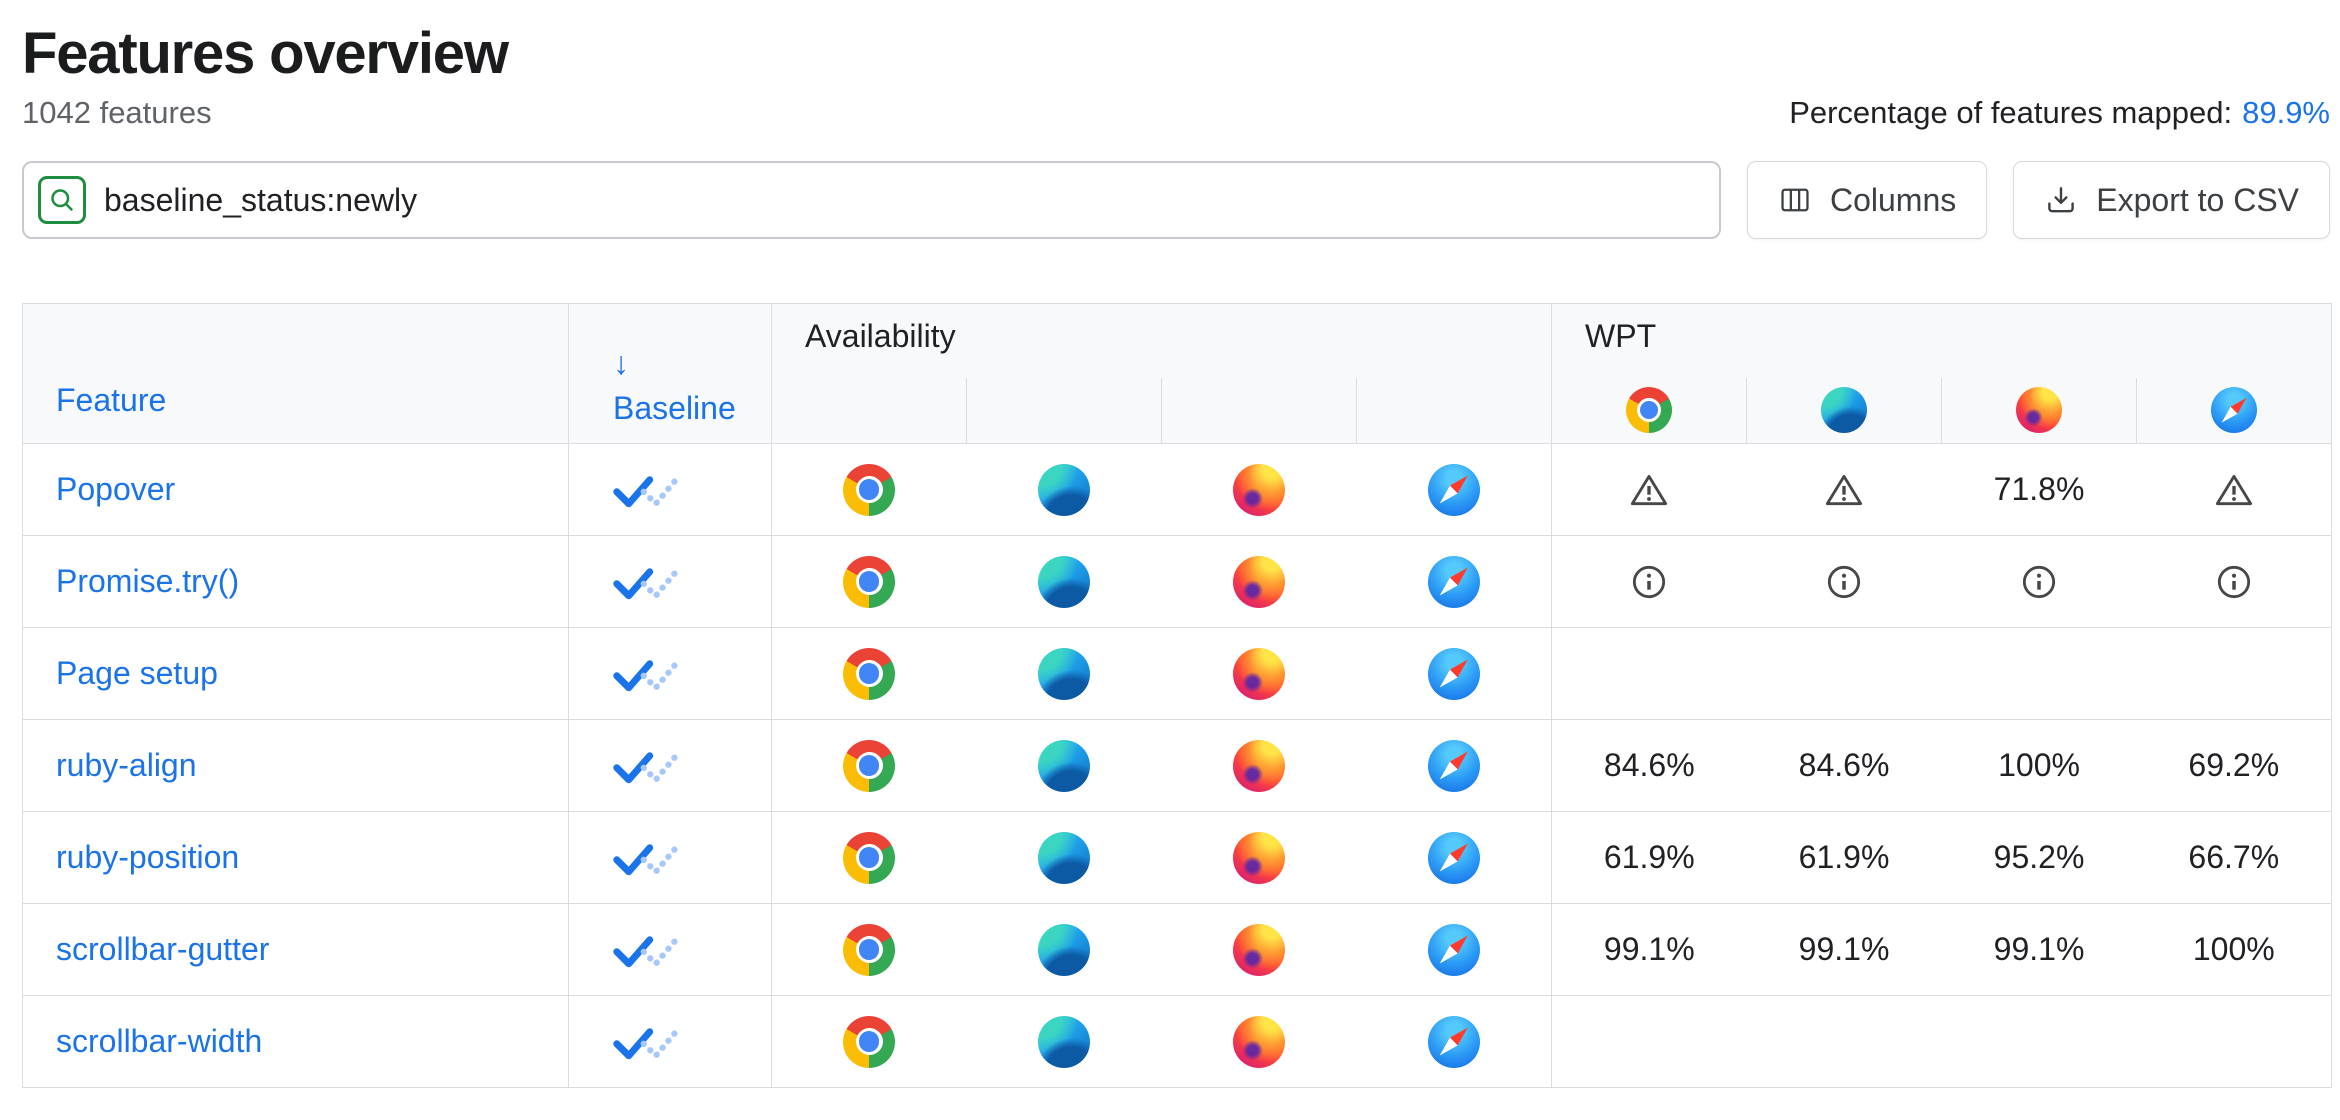 This screenshot has width=2340, height=1120. I want to click on wpt-score: 61.9%, so click(1844, 857).